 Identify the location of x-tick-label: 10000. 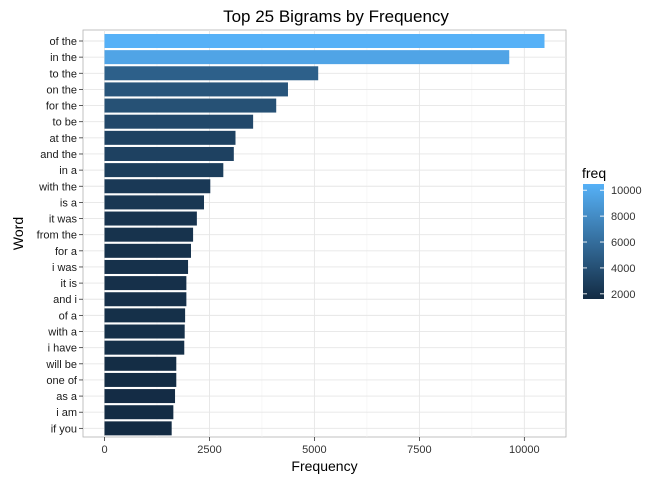
(524, 450).